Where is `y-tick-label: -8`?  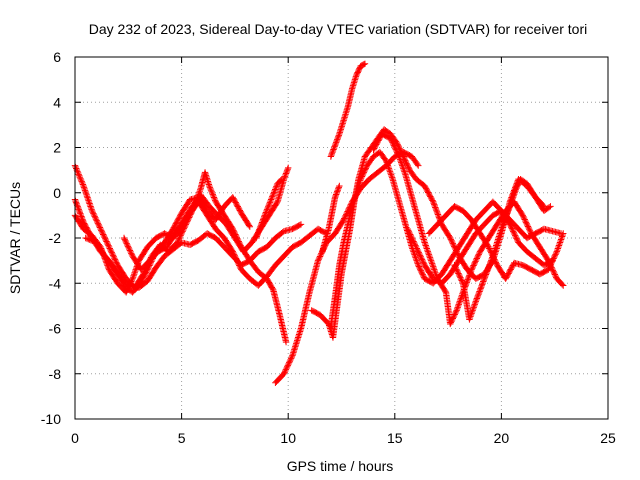
y-tick-label: -8 is located at coordinates (55, 374).